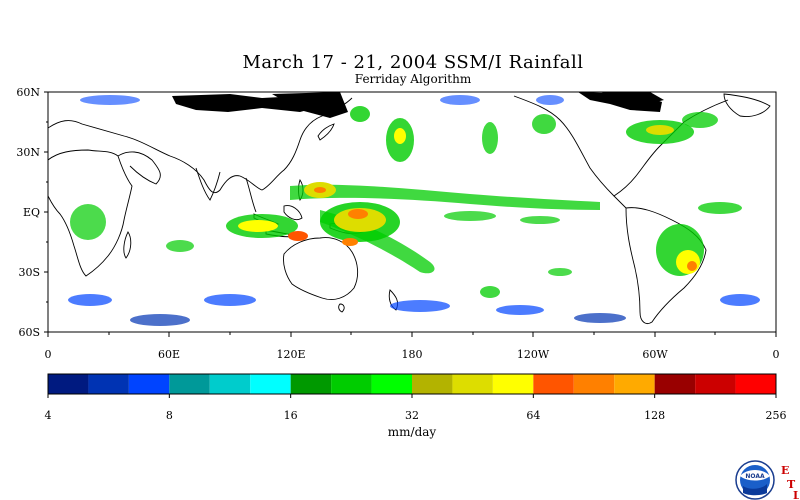 The height and width of the screenshot is (500, 800). I want to click on colorbar-tick-label: 64, so click(533, 415).